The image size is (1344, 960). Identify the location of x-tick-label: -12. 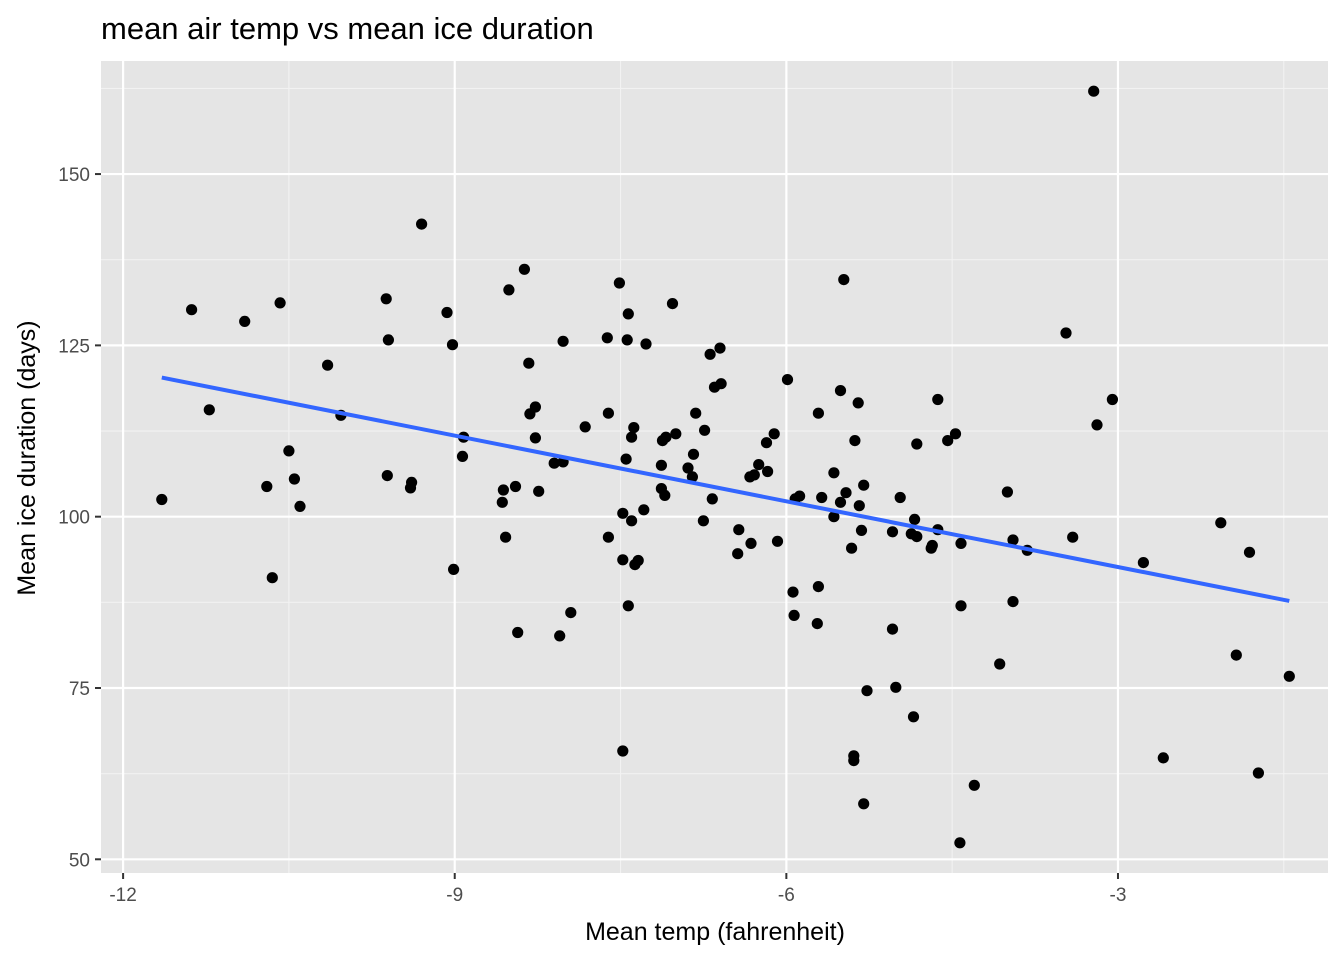
(122, 895).